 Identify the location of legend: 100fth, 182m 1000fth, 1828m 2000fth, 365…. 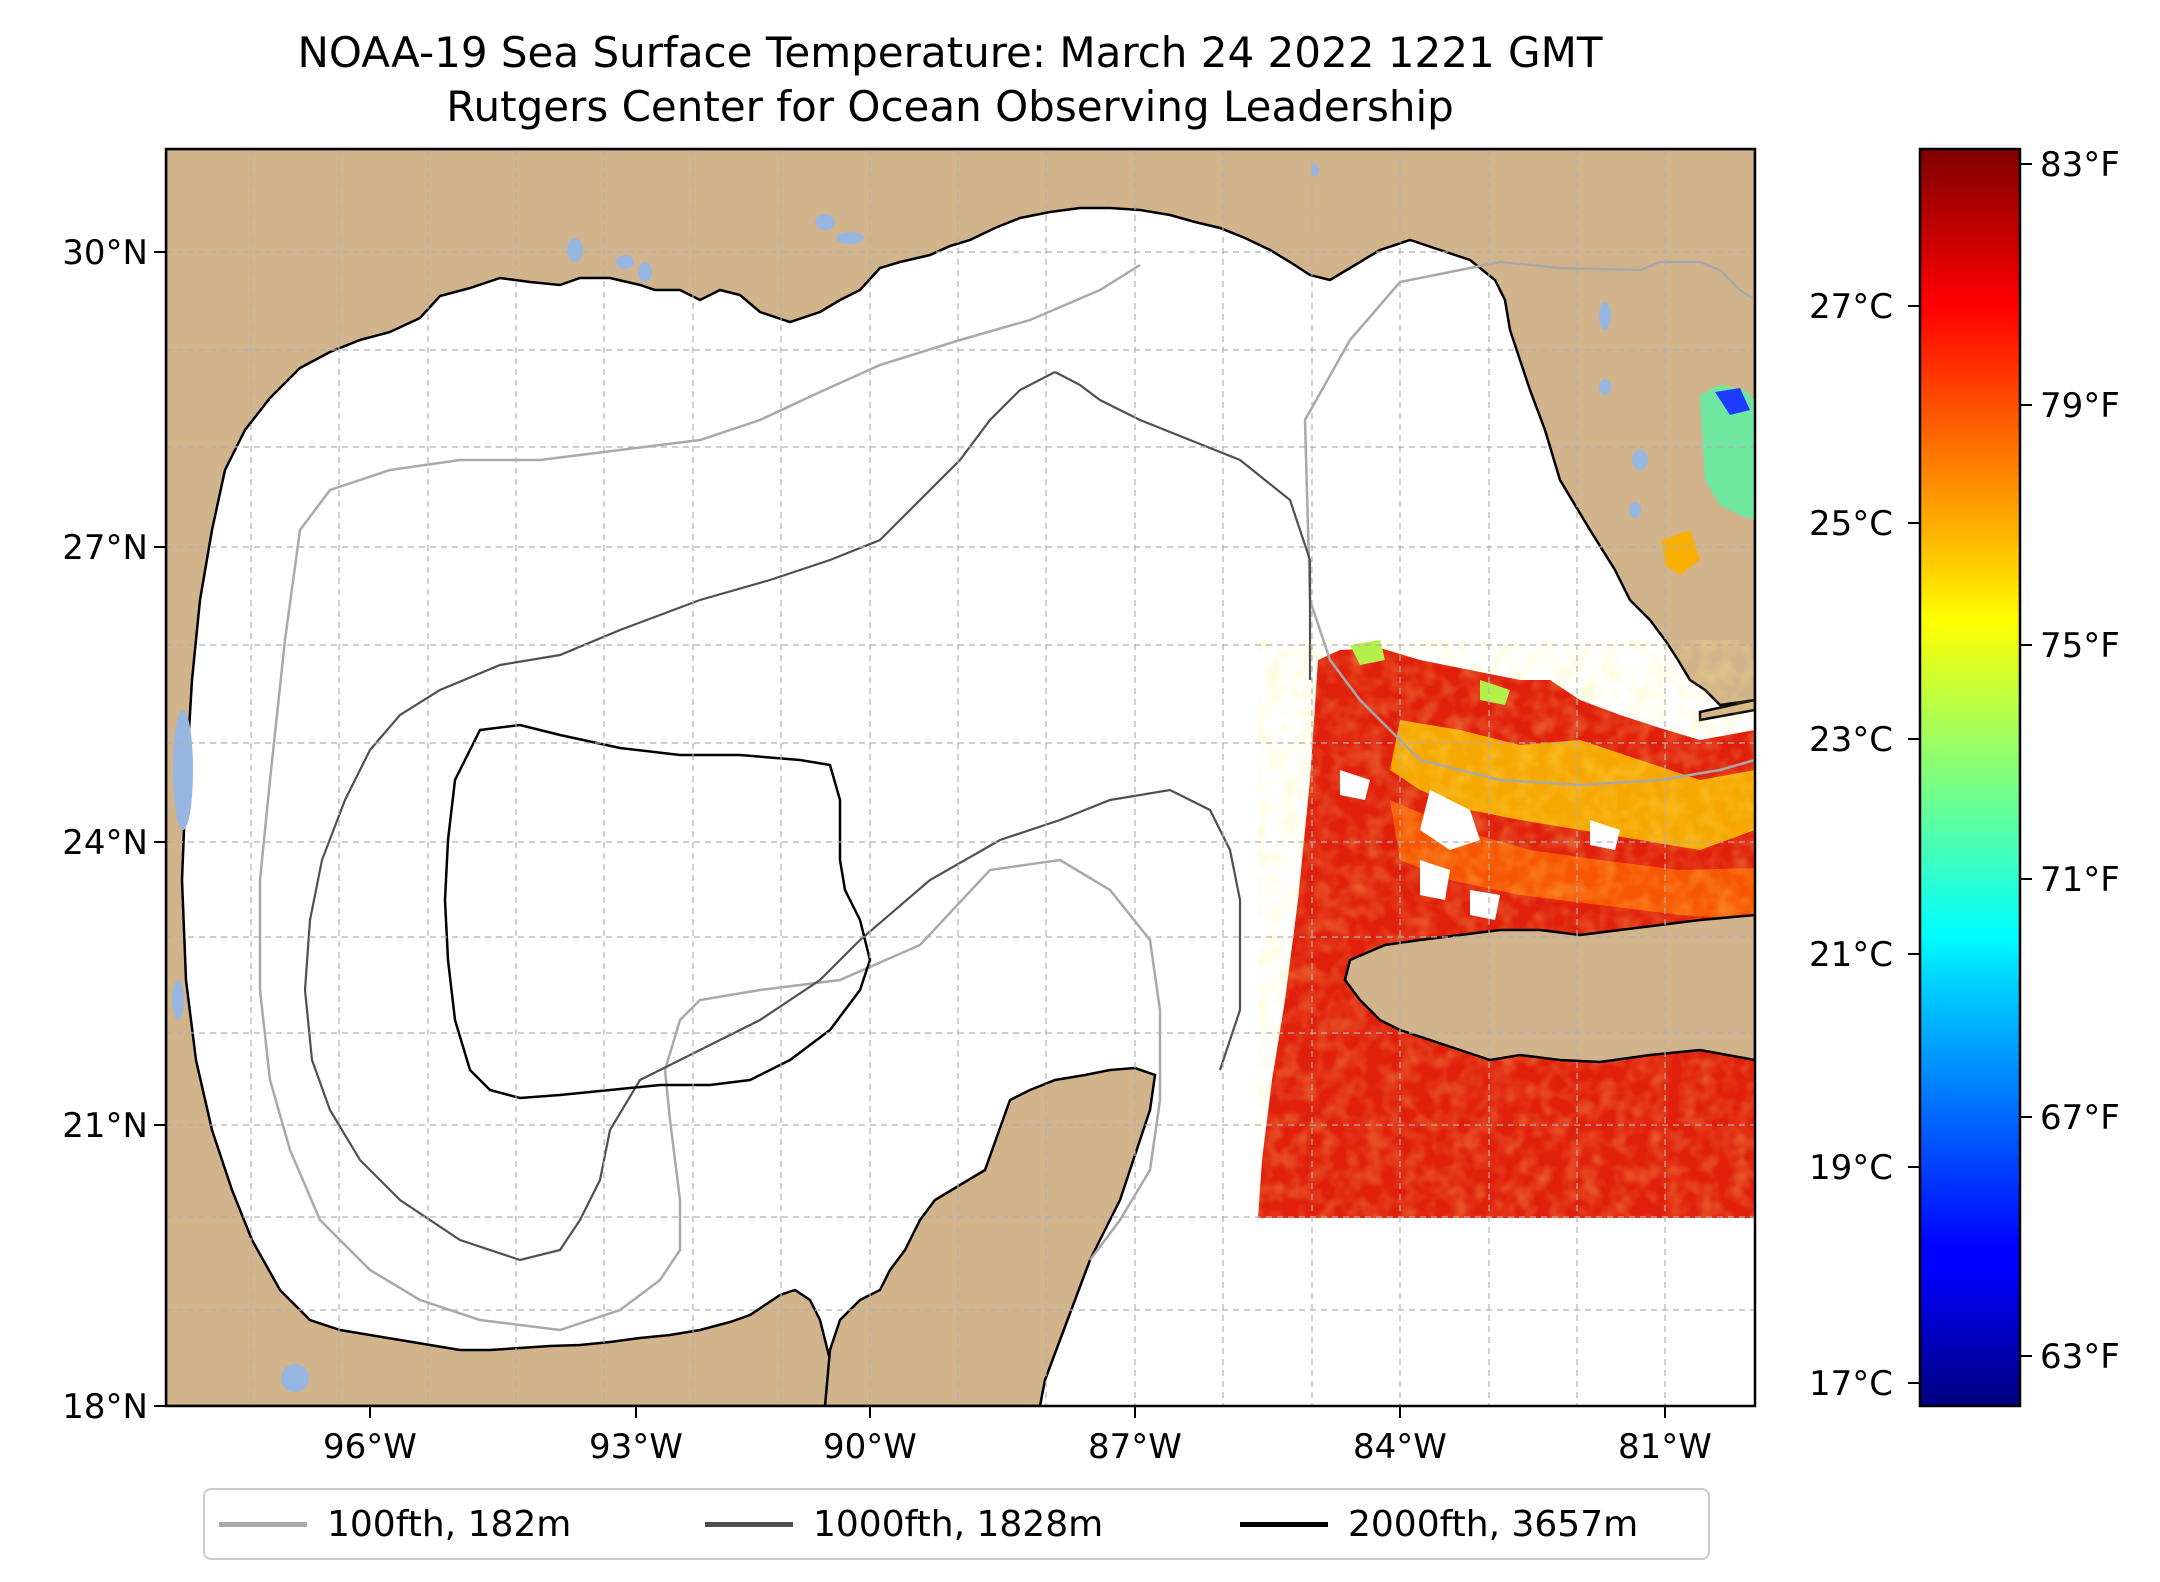
(956, 1524).